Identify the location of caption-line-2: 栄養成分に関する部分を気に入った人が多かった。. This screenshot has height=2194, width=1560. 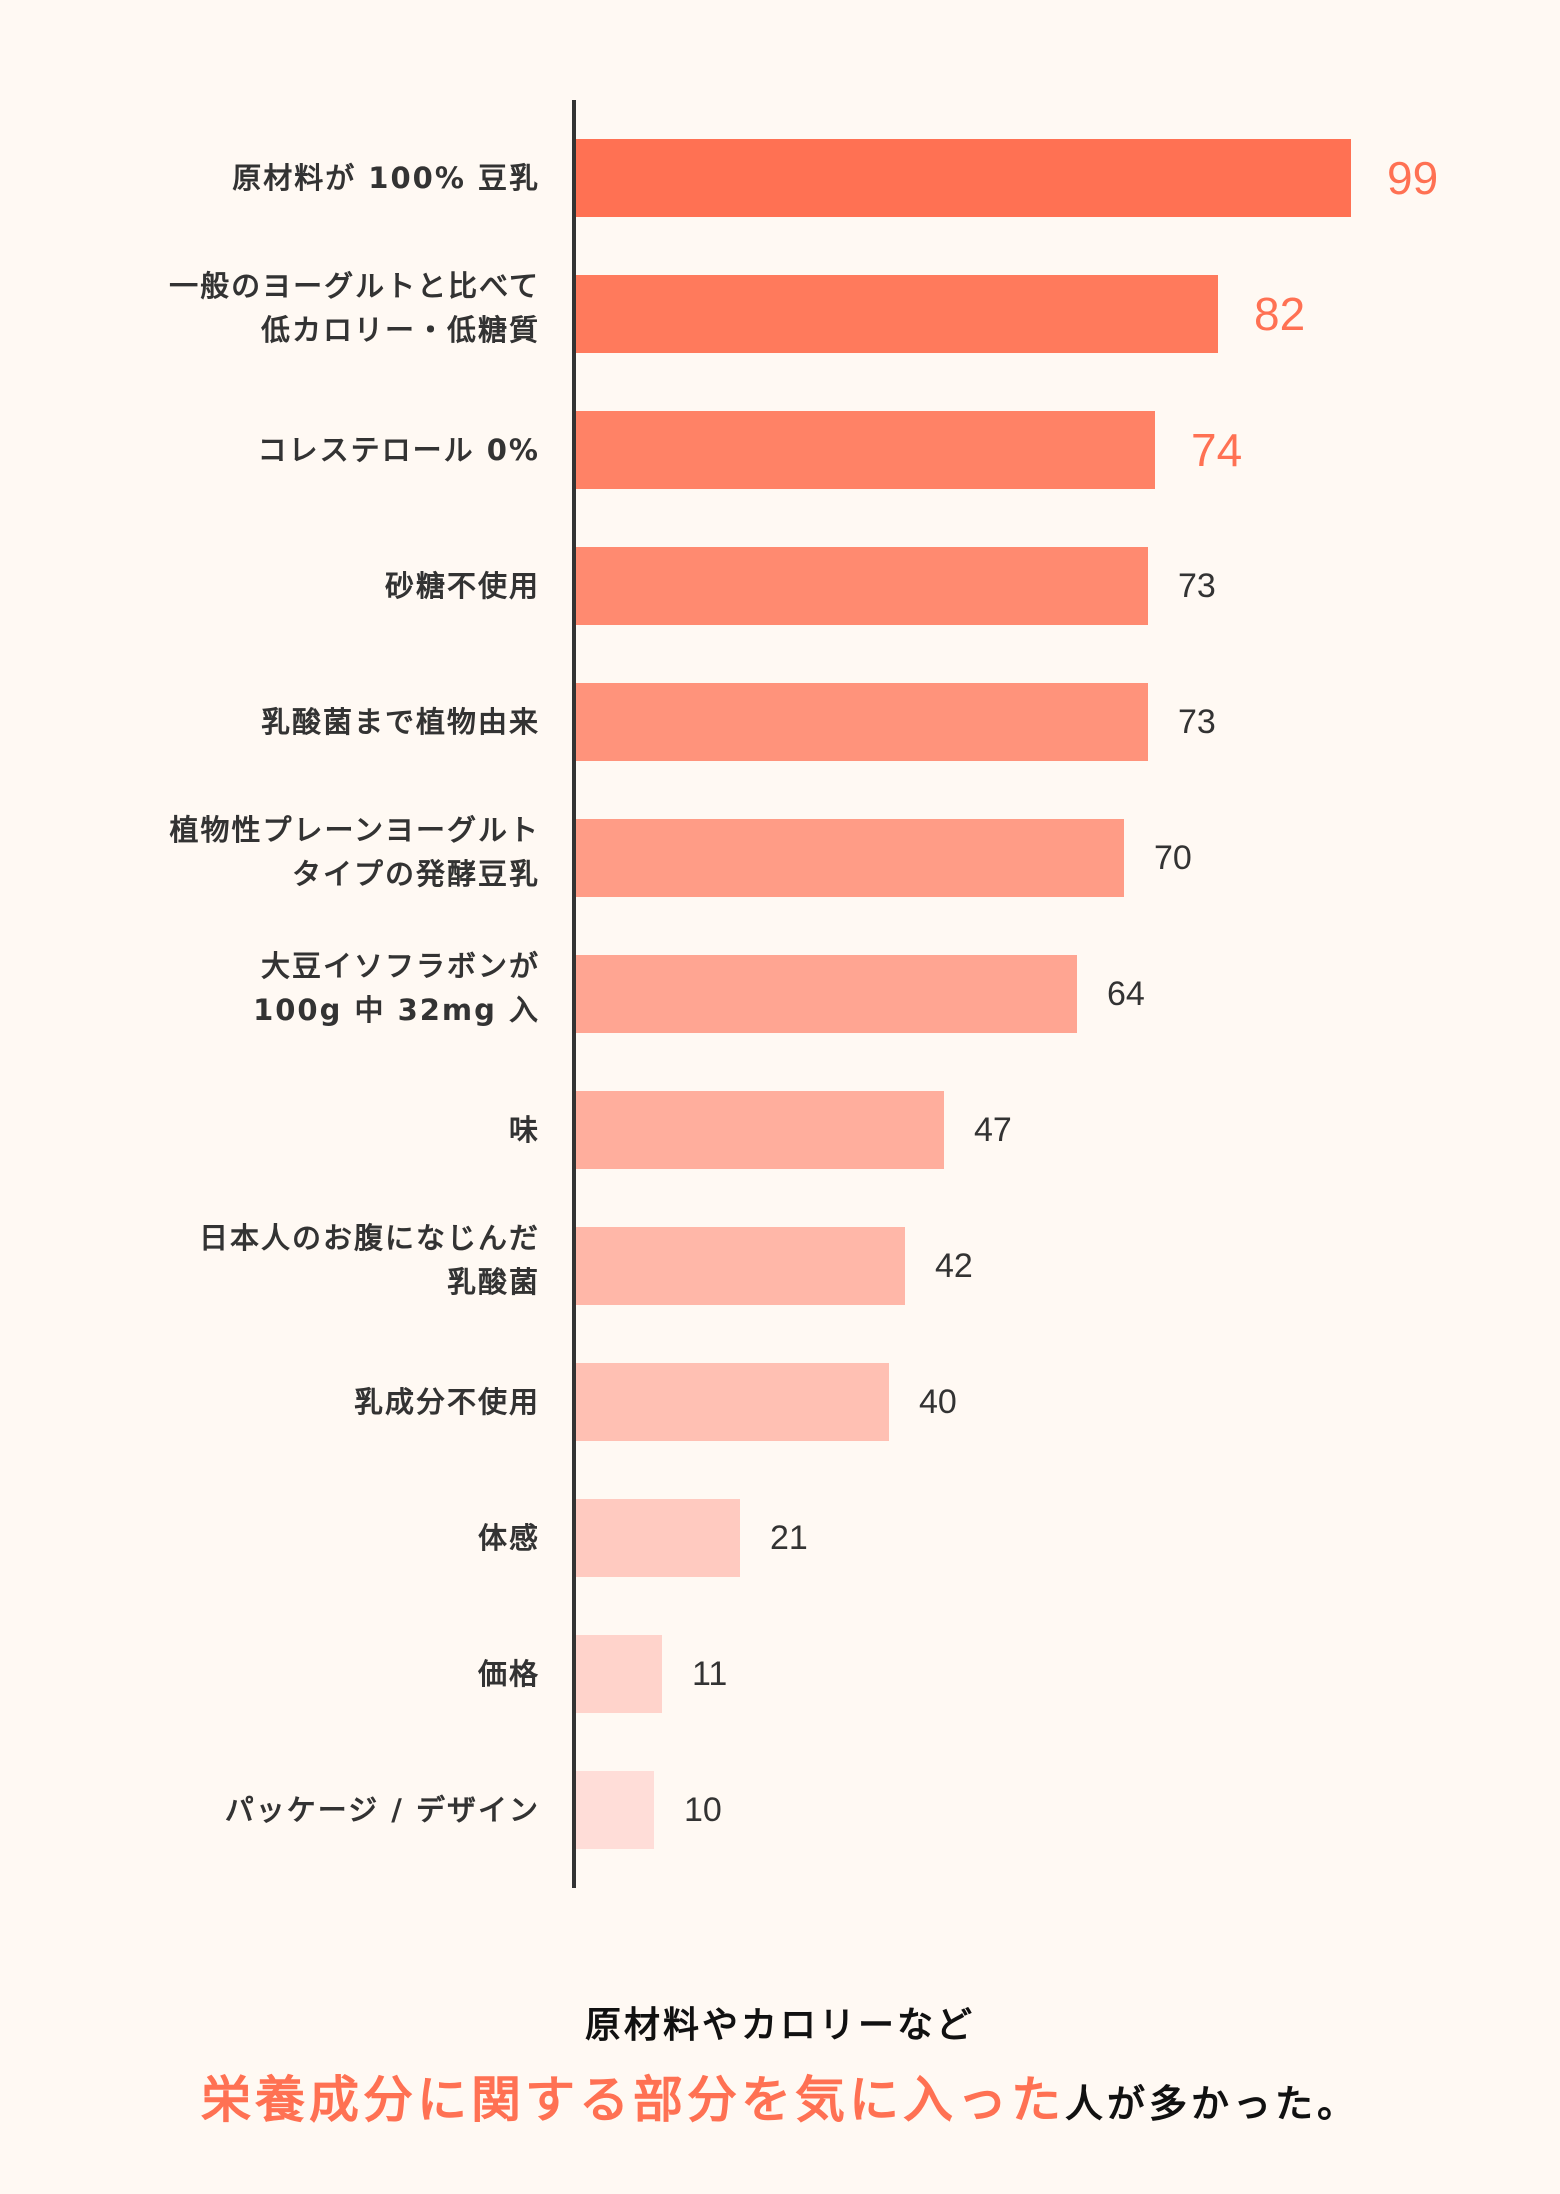
(780, 2096).